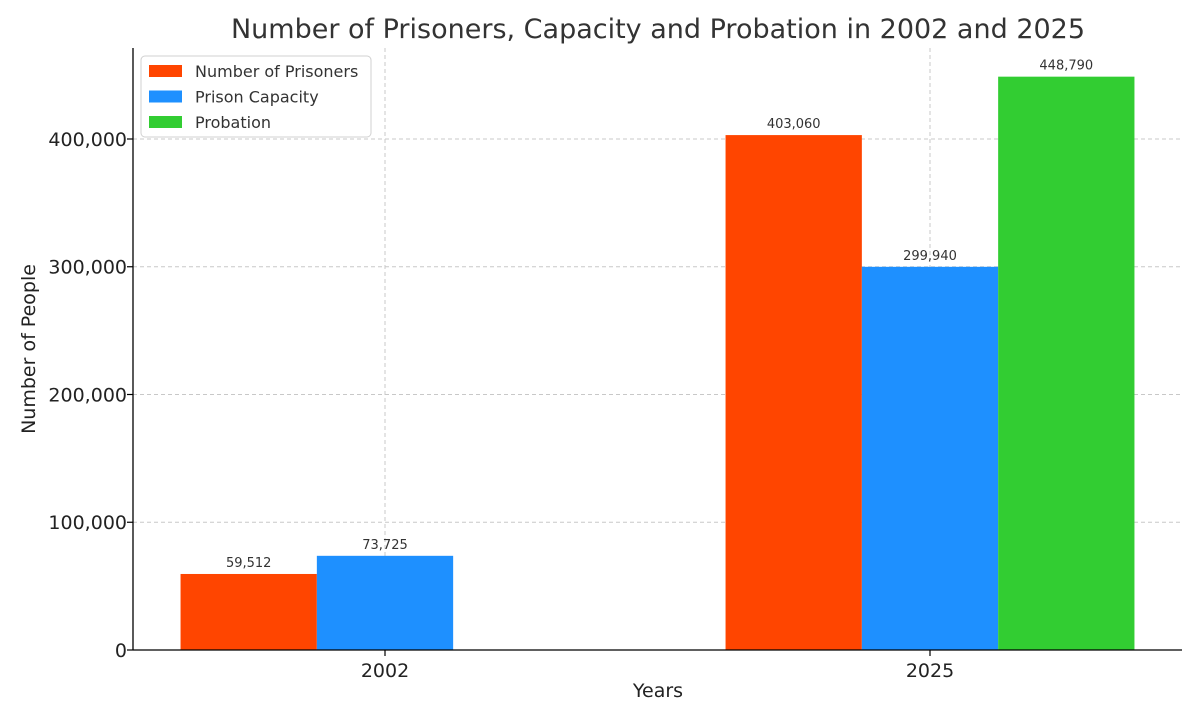 The width and height of the screenshot is (1200, 720). I want to click on bar-value-label: 73,725, so click(385, 545).